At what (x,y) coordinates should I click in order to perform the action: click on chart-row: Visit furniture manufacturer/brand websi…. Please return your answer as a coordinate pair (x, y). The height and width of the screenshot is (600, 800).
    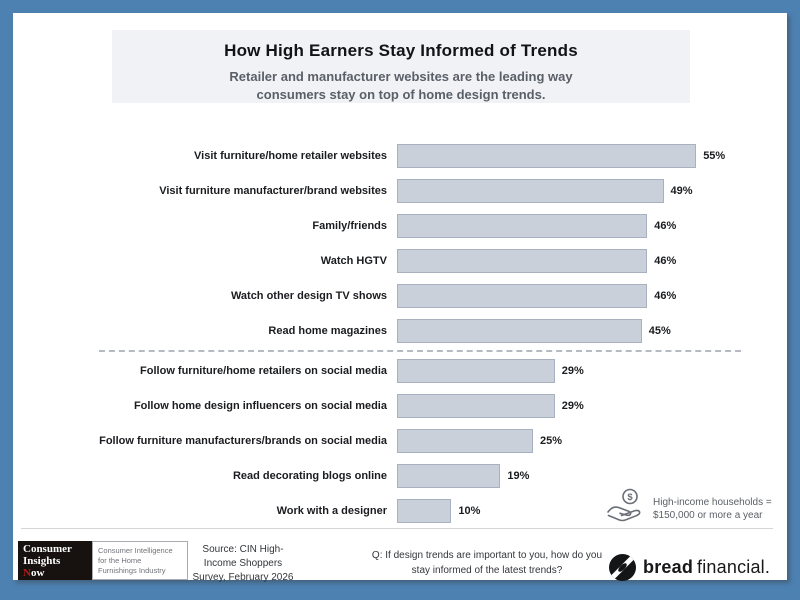
    Looking at the image, I should click on (420, 190).